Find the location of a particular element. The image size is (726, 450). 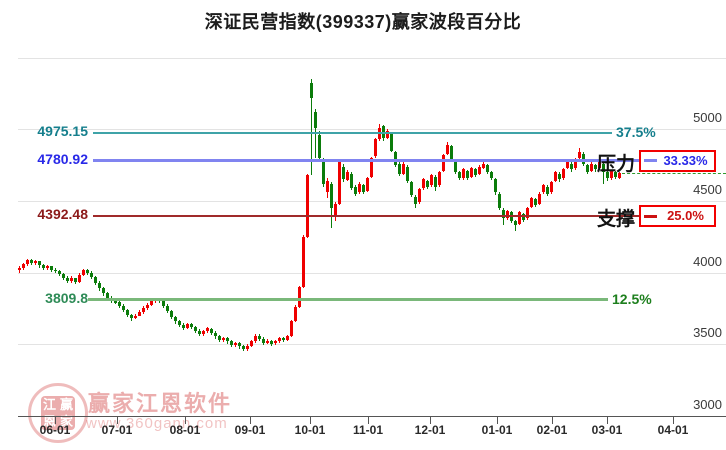

support-label: 支撑 is located at coordinates (616, 220).